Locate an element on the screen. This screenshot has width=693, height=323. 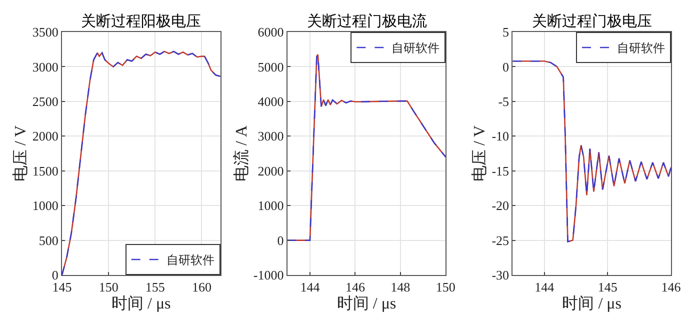
x-tick-label: 155 is located at coordinates (155, 287).